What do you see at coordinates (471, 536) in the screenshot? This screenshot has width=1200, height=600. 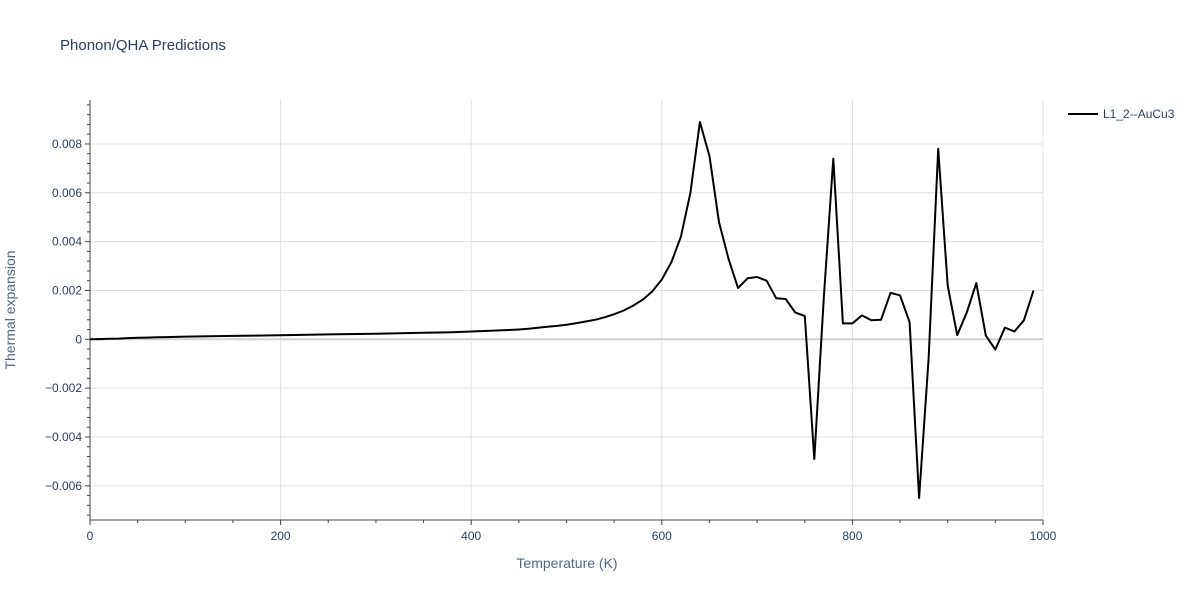 I see `x-tick-label: 400` at bounding box center [471, 536].